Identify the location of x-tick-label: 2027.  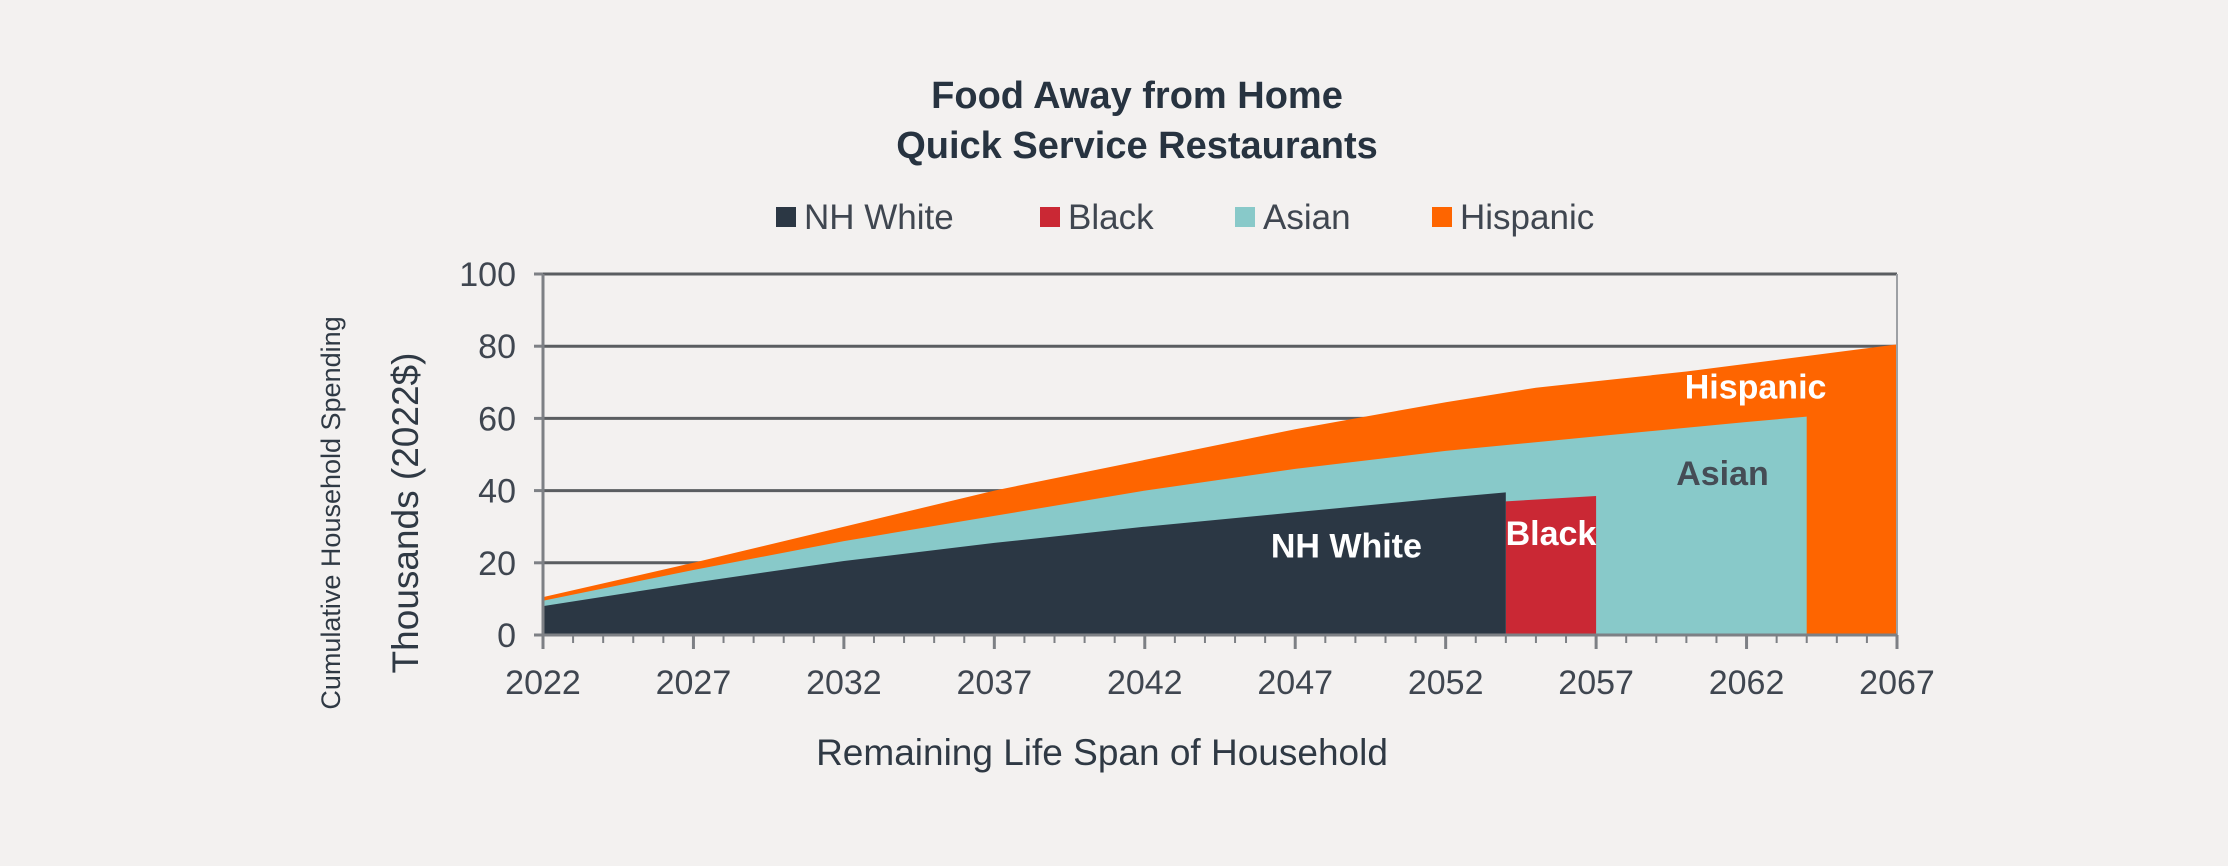
(694, 683).